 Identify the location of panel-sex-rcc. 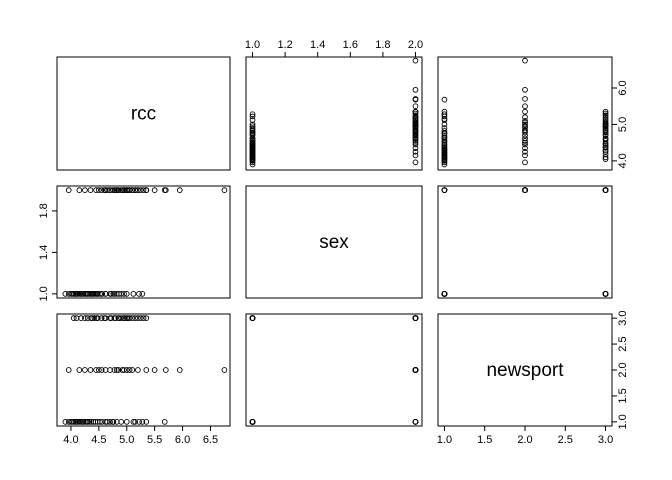
(143, 242).